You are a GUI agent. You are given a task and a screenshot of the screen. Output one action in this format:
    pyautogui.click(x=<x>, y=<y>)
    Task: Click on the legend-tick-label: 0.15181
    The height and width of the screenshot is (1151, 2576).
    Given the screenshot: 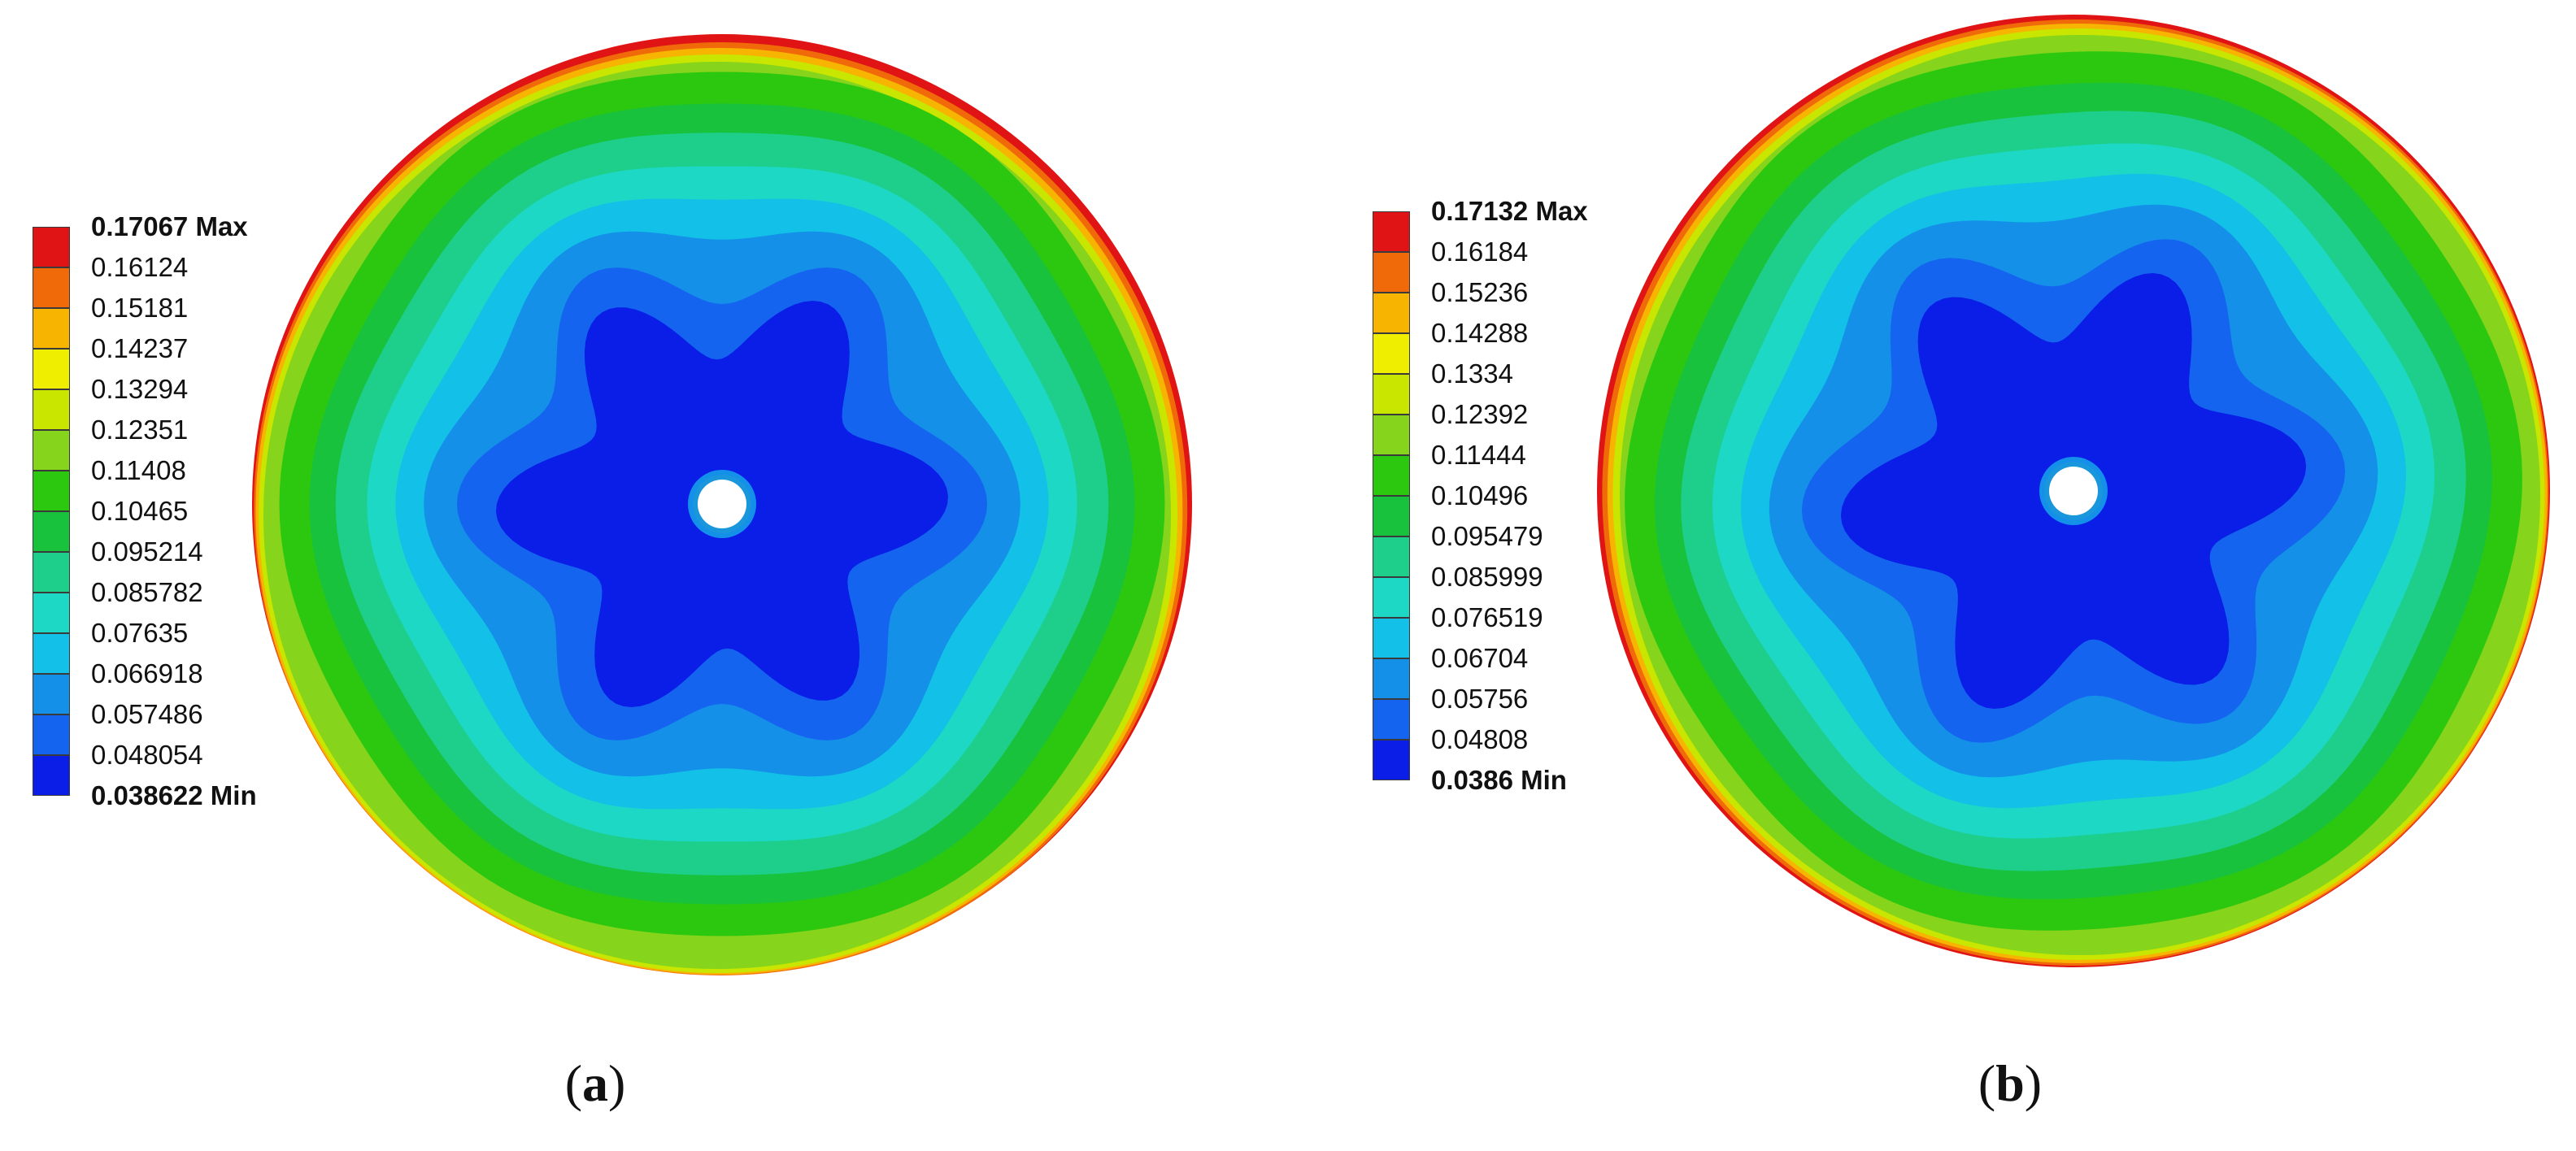 What is the action you would take?
    pyautogui.click(x=140, y=308)
    